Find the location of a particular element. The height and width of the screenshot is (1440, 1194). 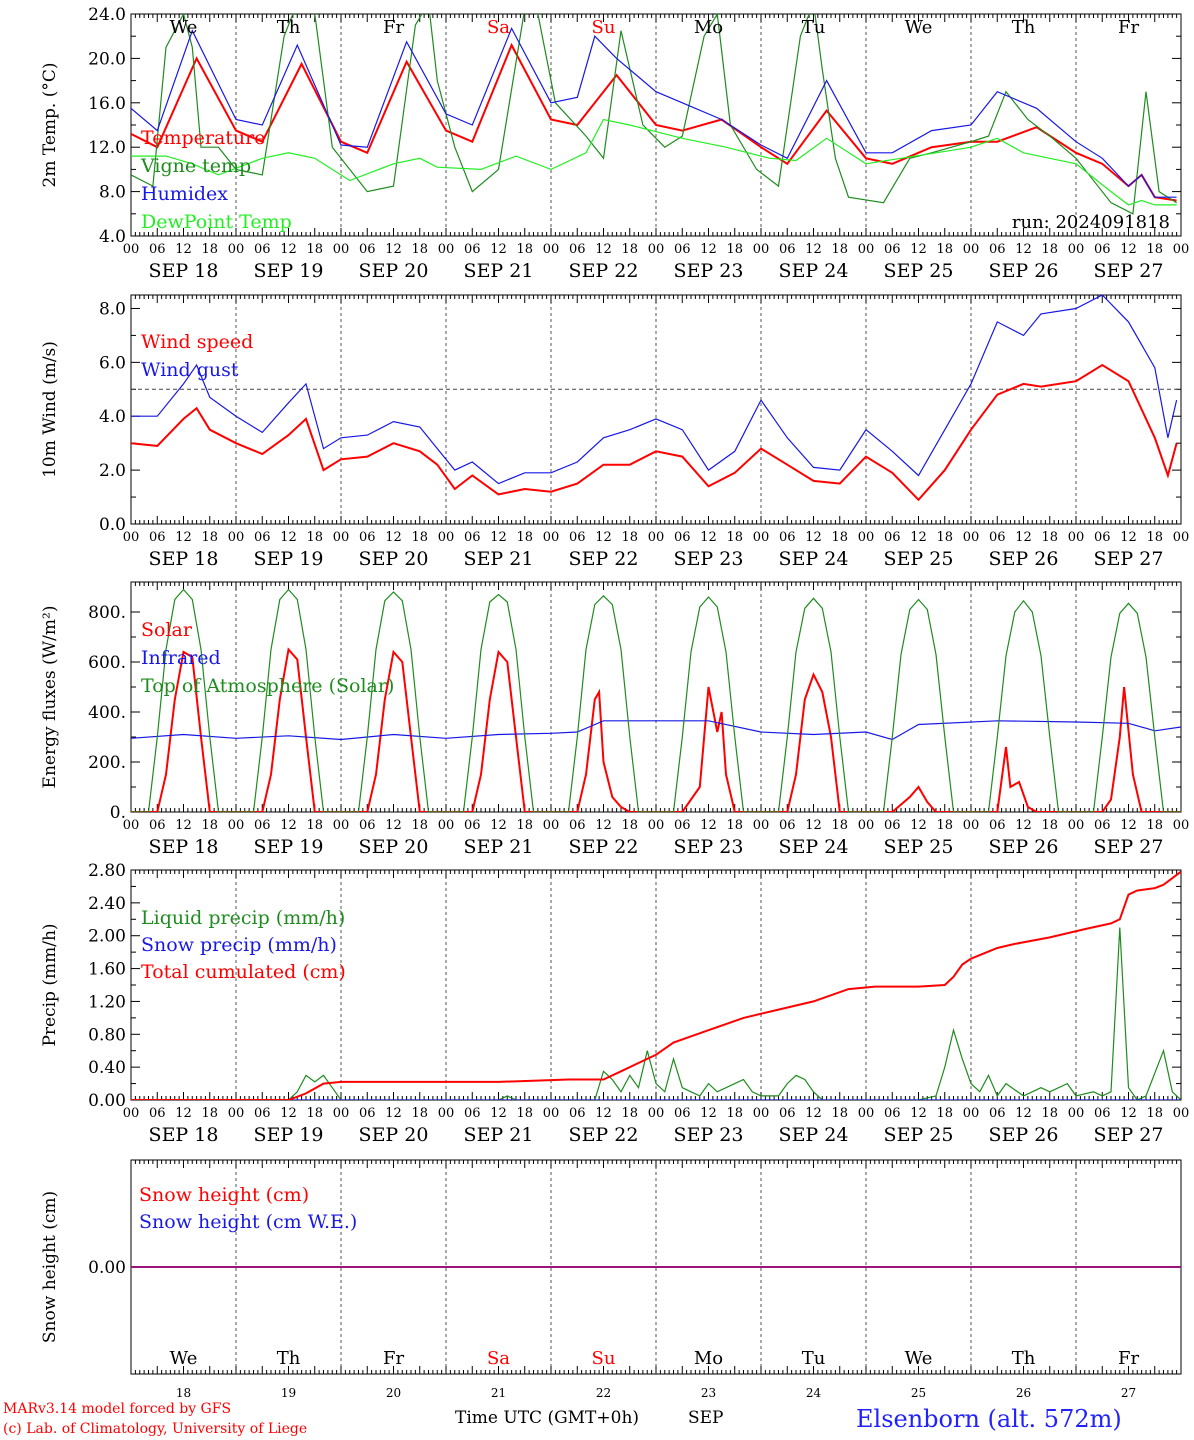

legend-entry: Solar is located at coordinates (167, 630).